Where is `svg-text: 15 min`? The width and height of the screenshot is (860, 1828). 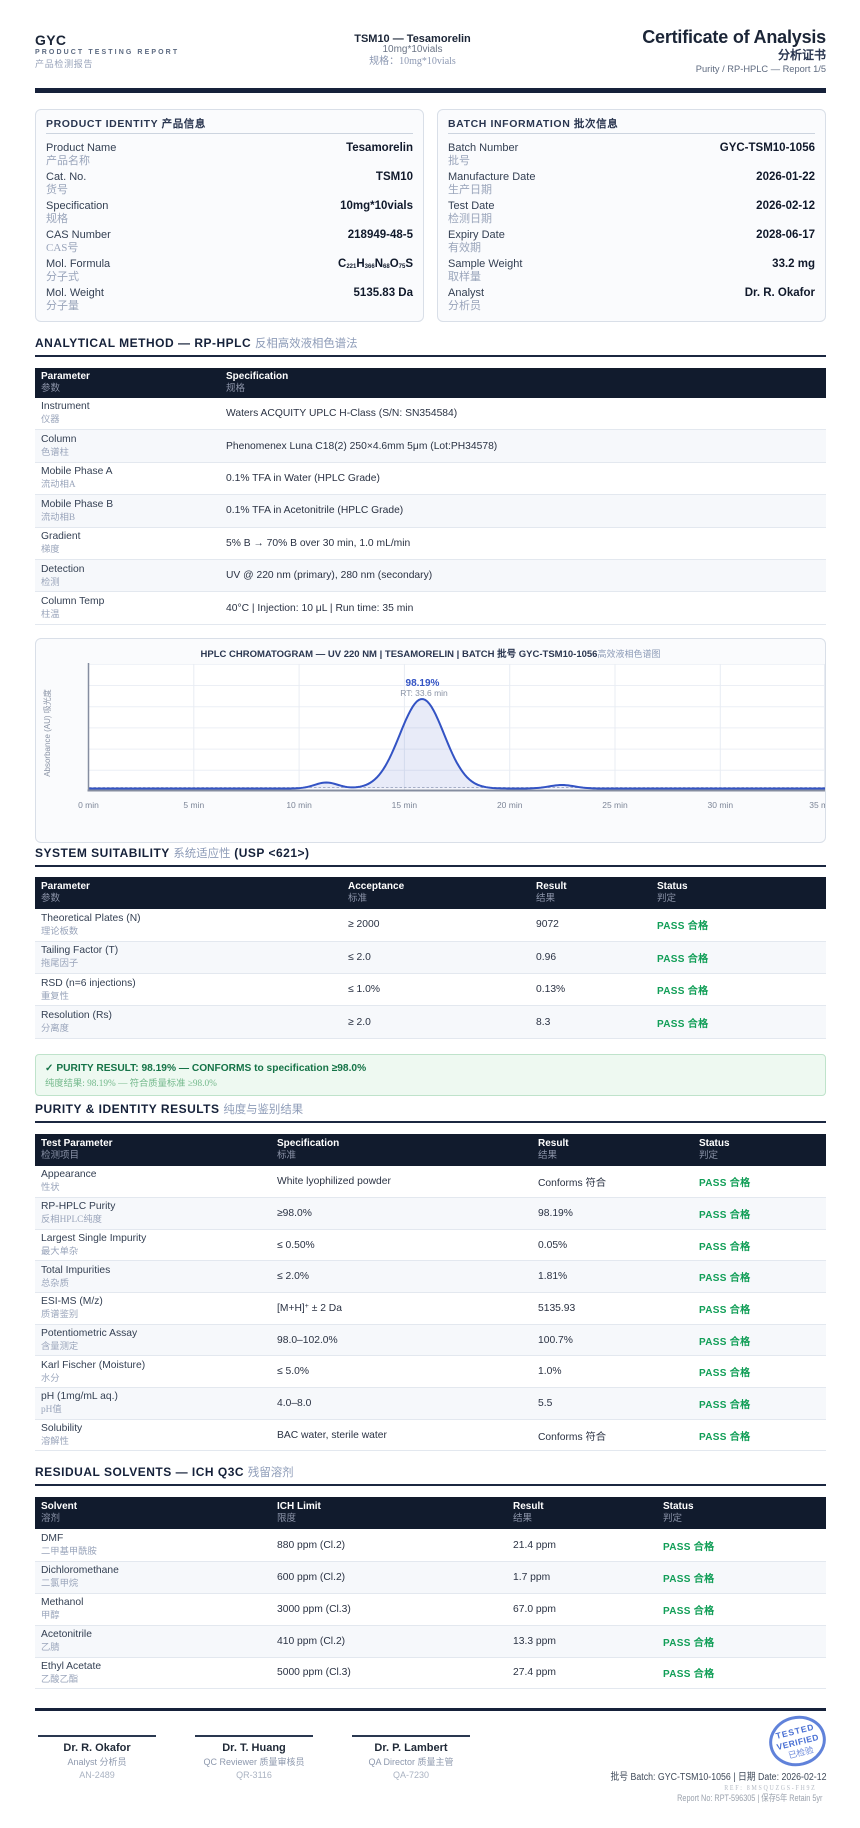 svg-text: 15 min is located at coordinates (405, 805).